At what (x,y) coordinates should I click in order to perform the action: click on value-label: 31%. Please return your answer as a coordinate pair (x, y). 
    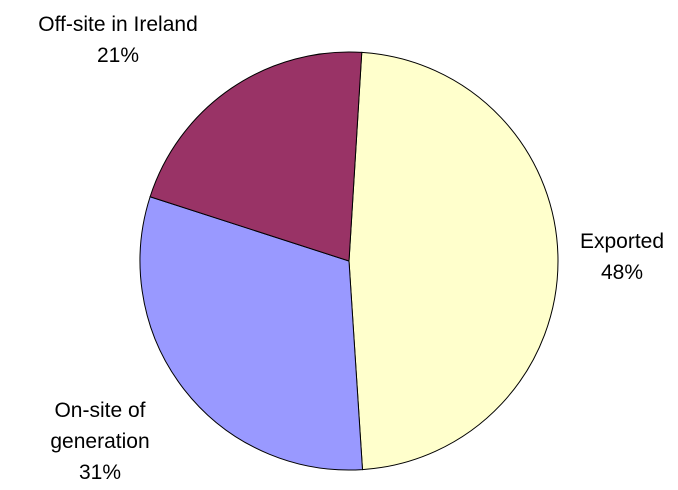
    Looking at the image, I should click on (100, 472).